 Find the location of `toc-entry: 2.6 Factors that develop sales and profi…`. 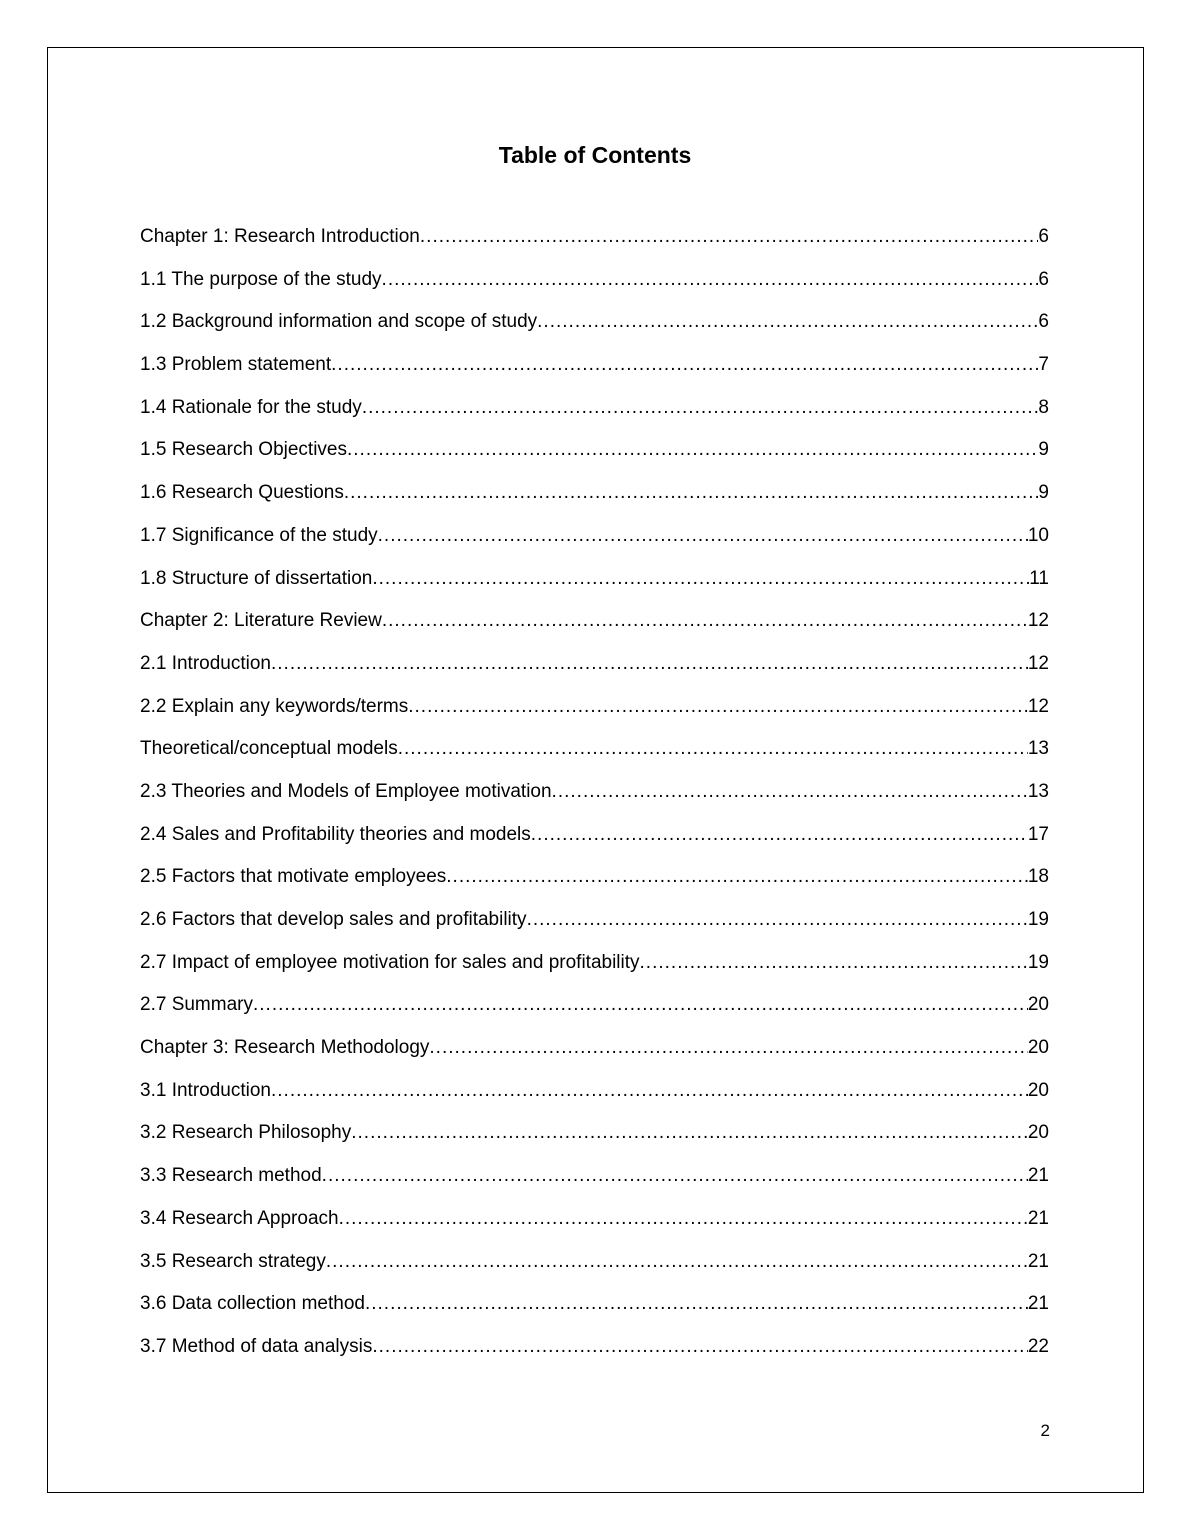

toc-entry: 2.6 Factors that develop sales and profi… is located at coordinates (594, 930).